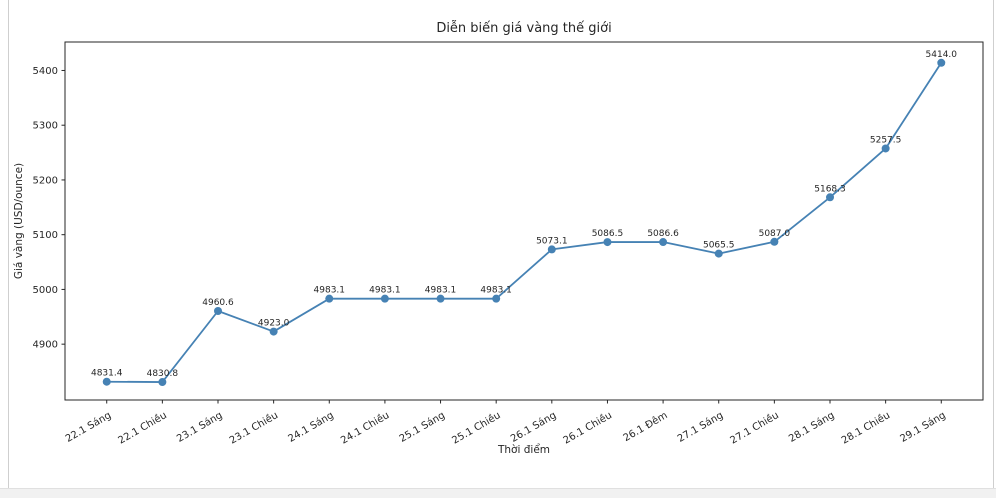 Image resolution: width=996 pixels, height=502 pixels. What do you see at coordinates (45, 290) in the screenshot?
I see `y-tick-label: 5000` at bounding box center [45, 290].